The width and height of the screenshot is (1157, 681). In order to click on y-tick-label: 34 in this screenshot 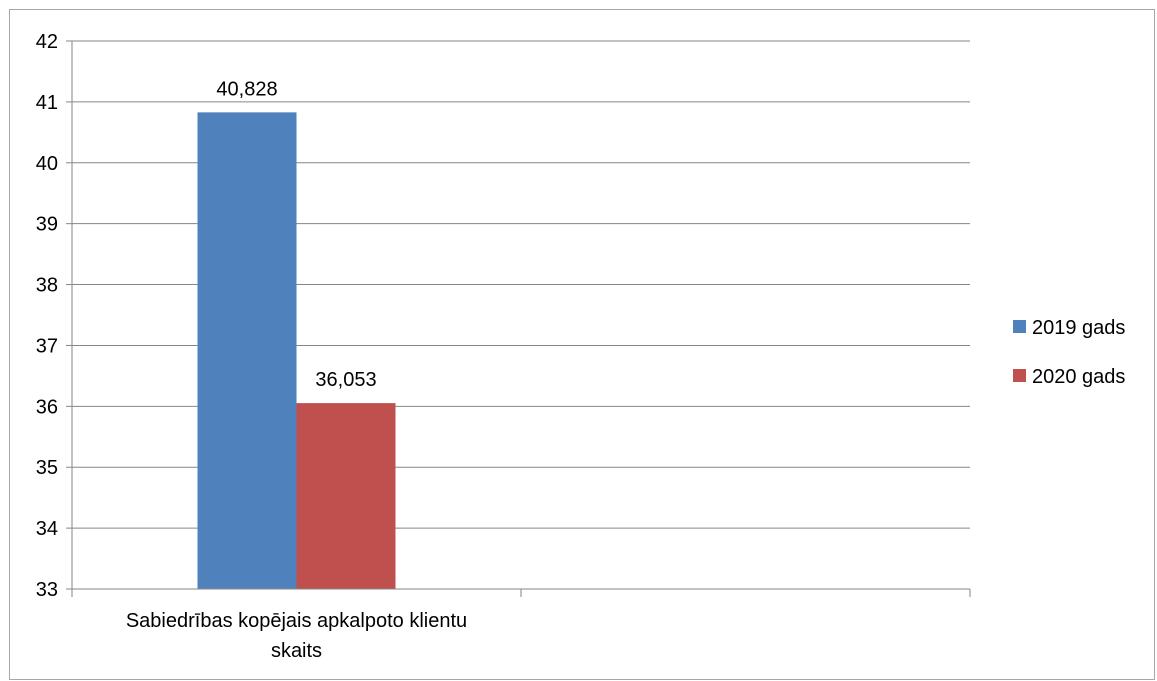, I will do `click(47, 529)`.